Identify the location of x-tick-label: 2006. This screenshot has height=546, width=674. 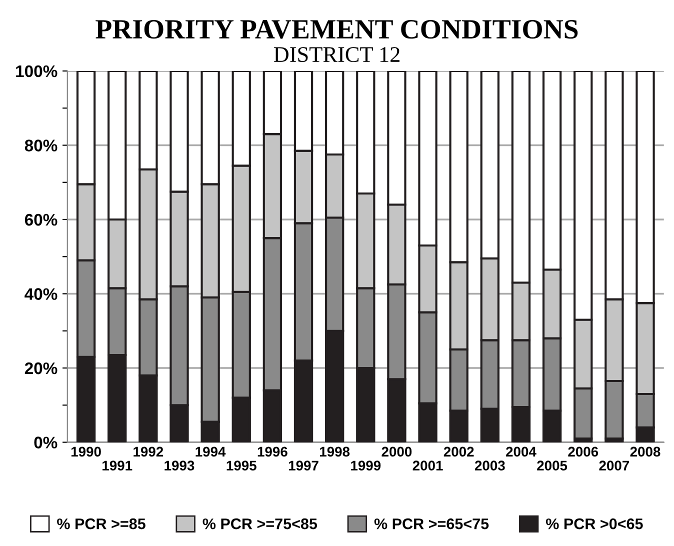
(583, 451).